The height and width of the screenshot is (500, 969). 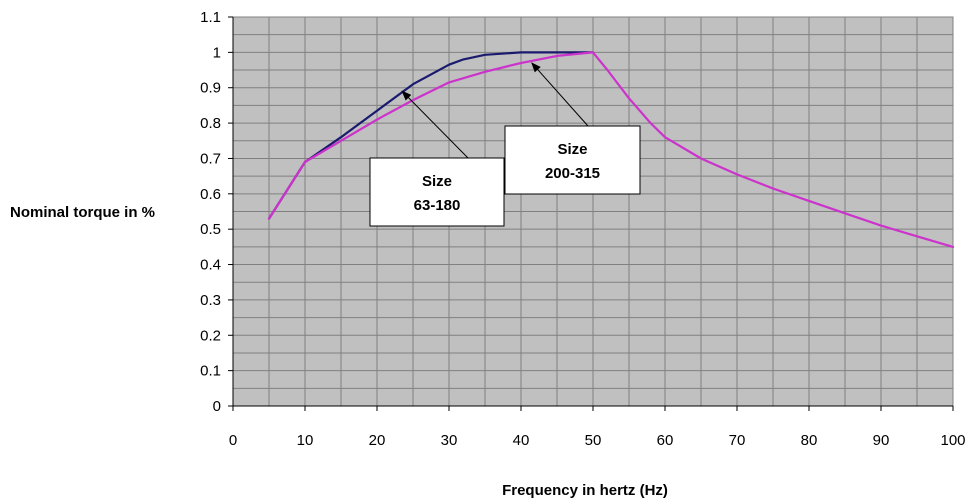 What do you see at coordinates (305, 440) in the screenshot?
I see `x-tick-label: 10` at bounding box center [305, 440].